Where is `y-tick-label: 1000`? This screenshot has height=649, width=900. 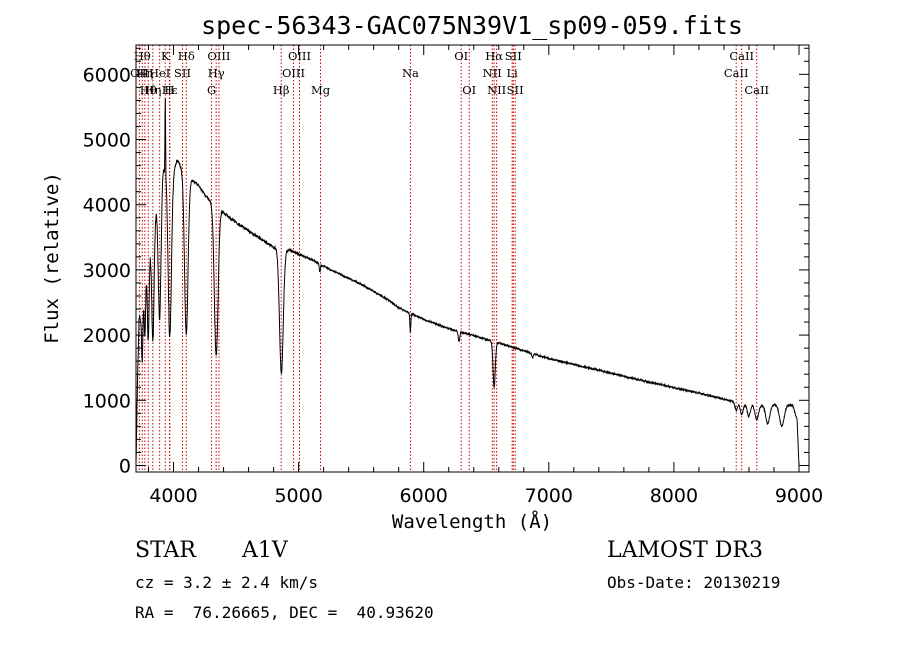 y-tick-label: 1000 is located at coordinates (107, 401).